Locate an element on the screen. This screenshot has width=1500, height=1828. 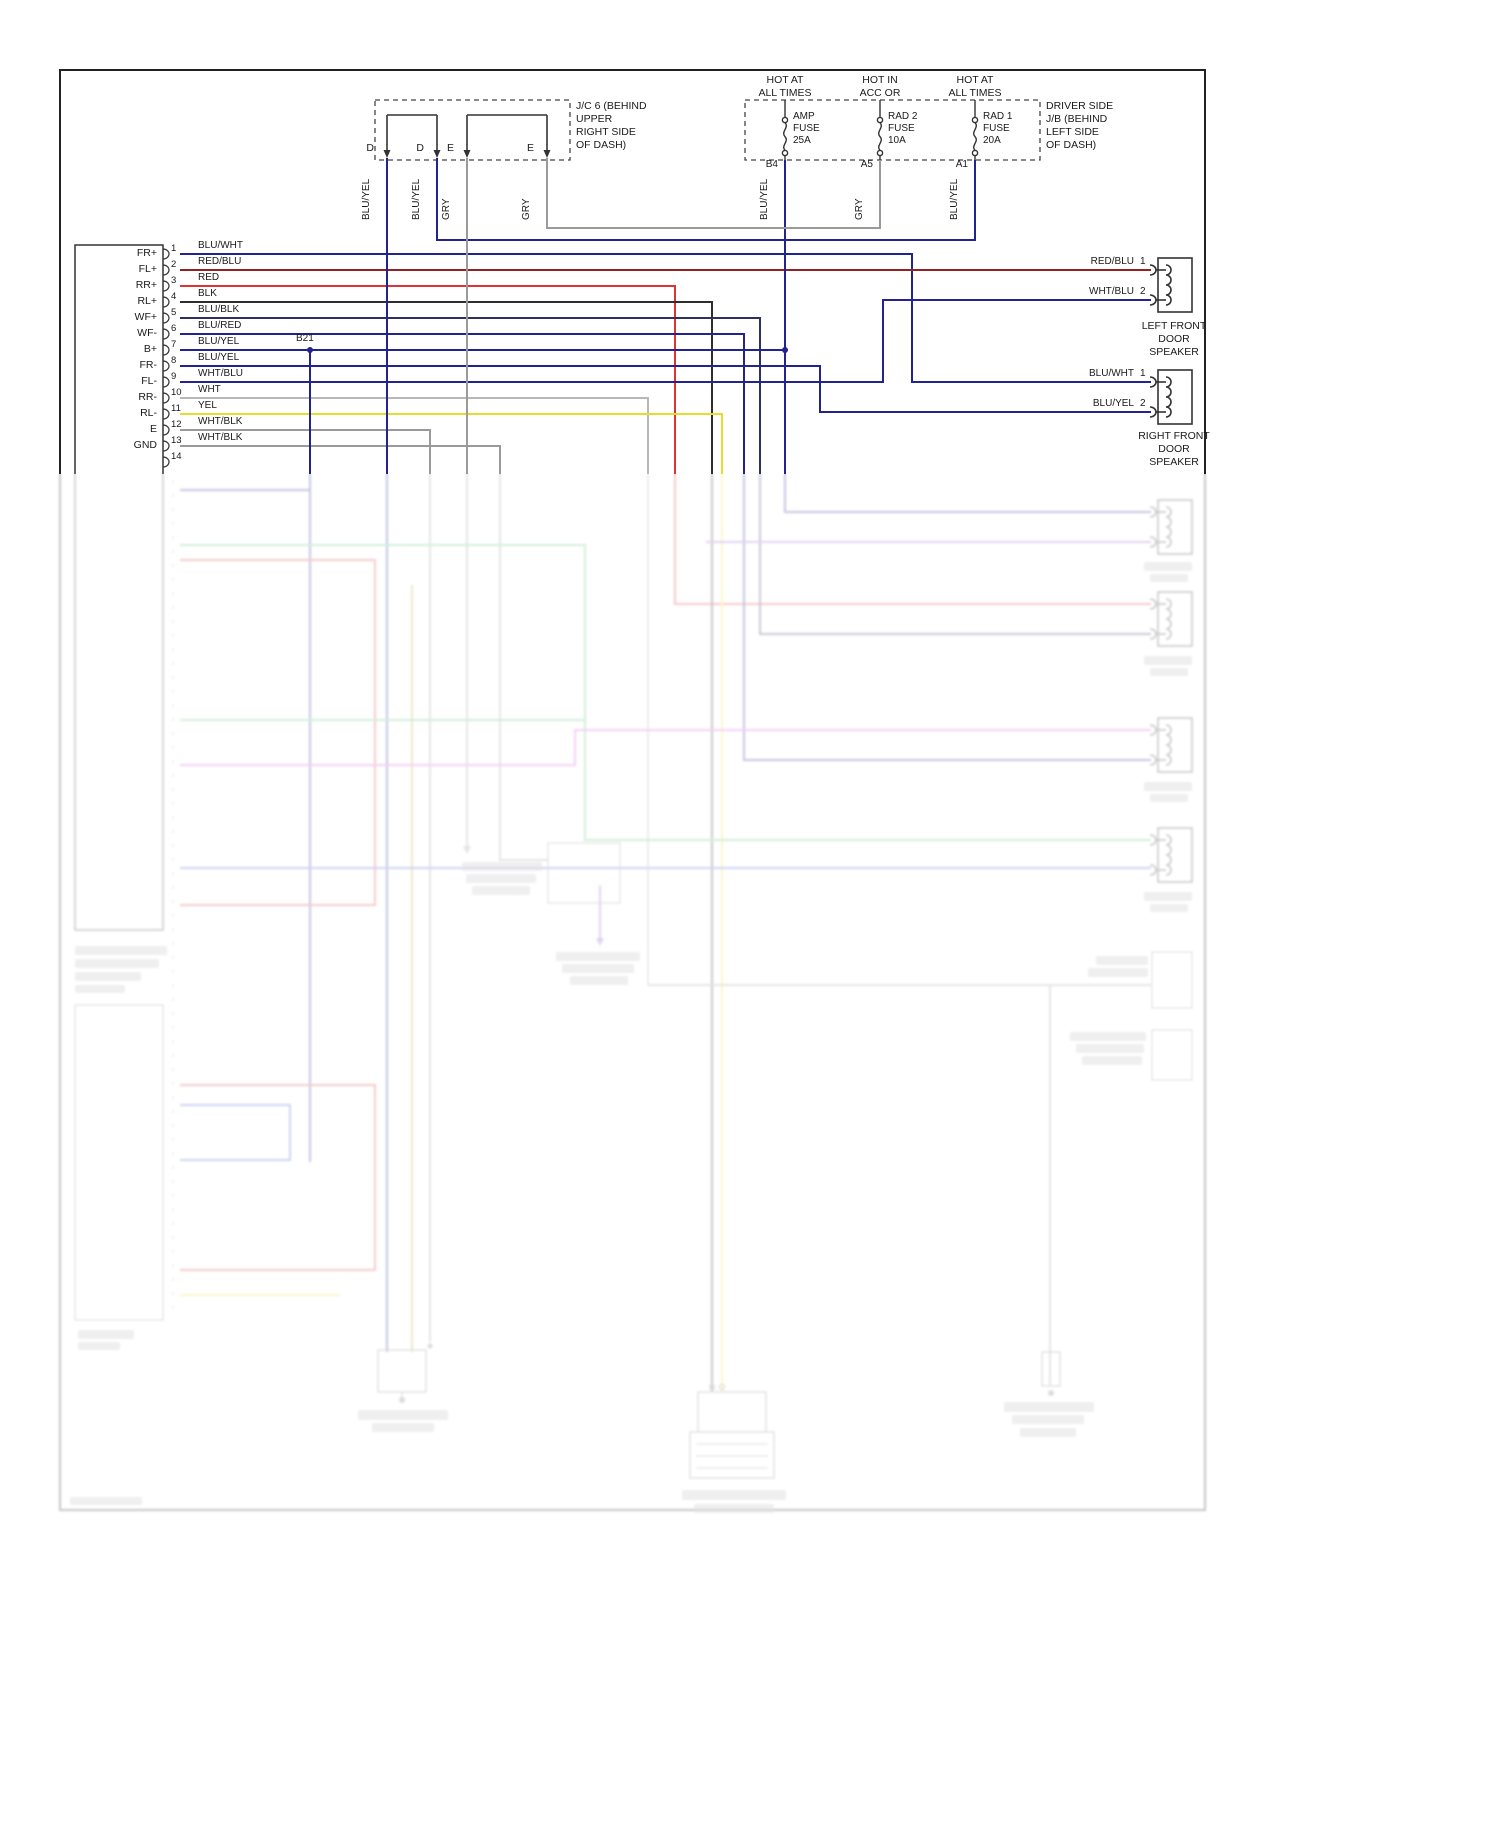
lf-speaker-pin2-wire: WHT/BLU is located at coordinates (1111, 291).